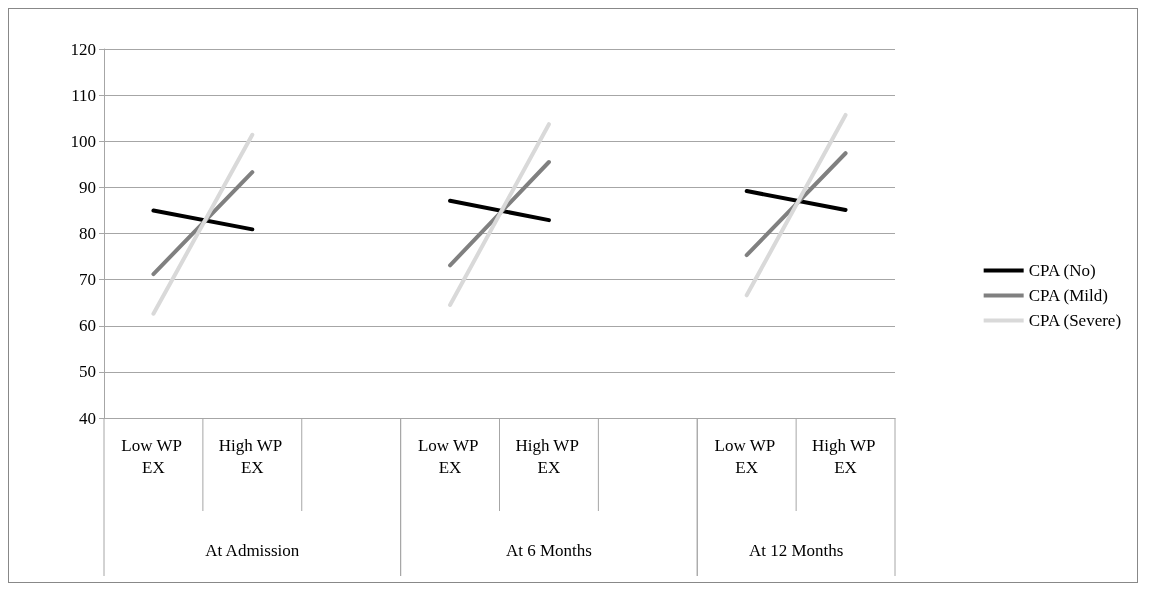  I want to click on text: At Admission, so click(252, 550).